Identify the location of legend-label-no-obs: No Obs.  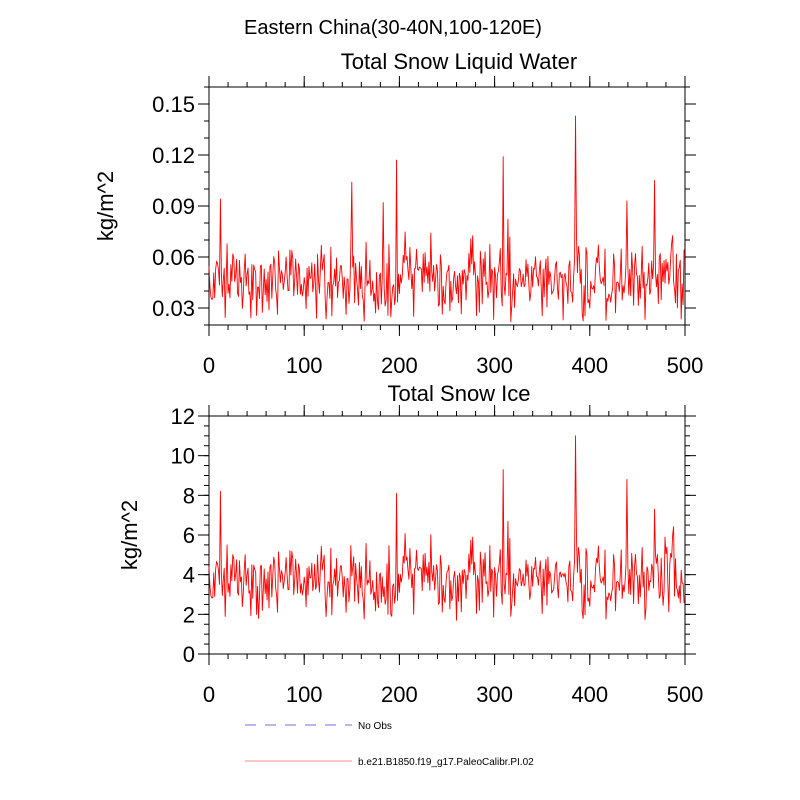
(375, 726).